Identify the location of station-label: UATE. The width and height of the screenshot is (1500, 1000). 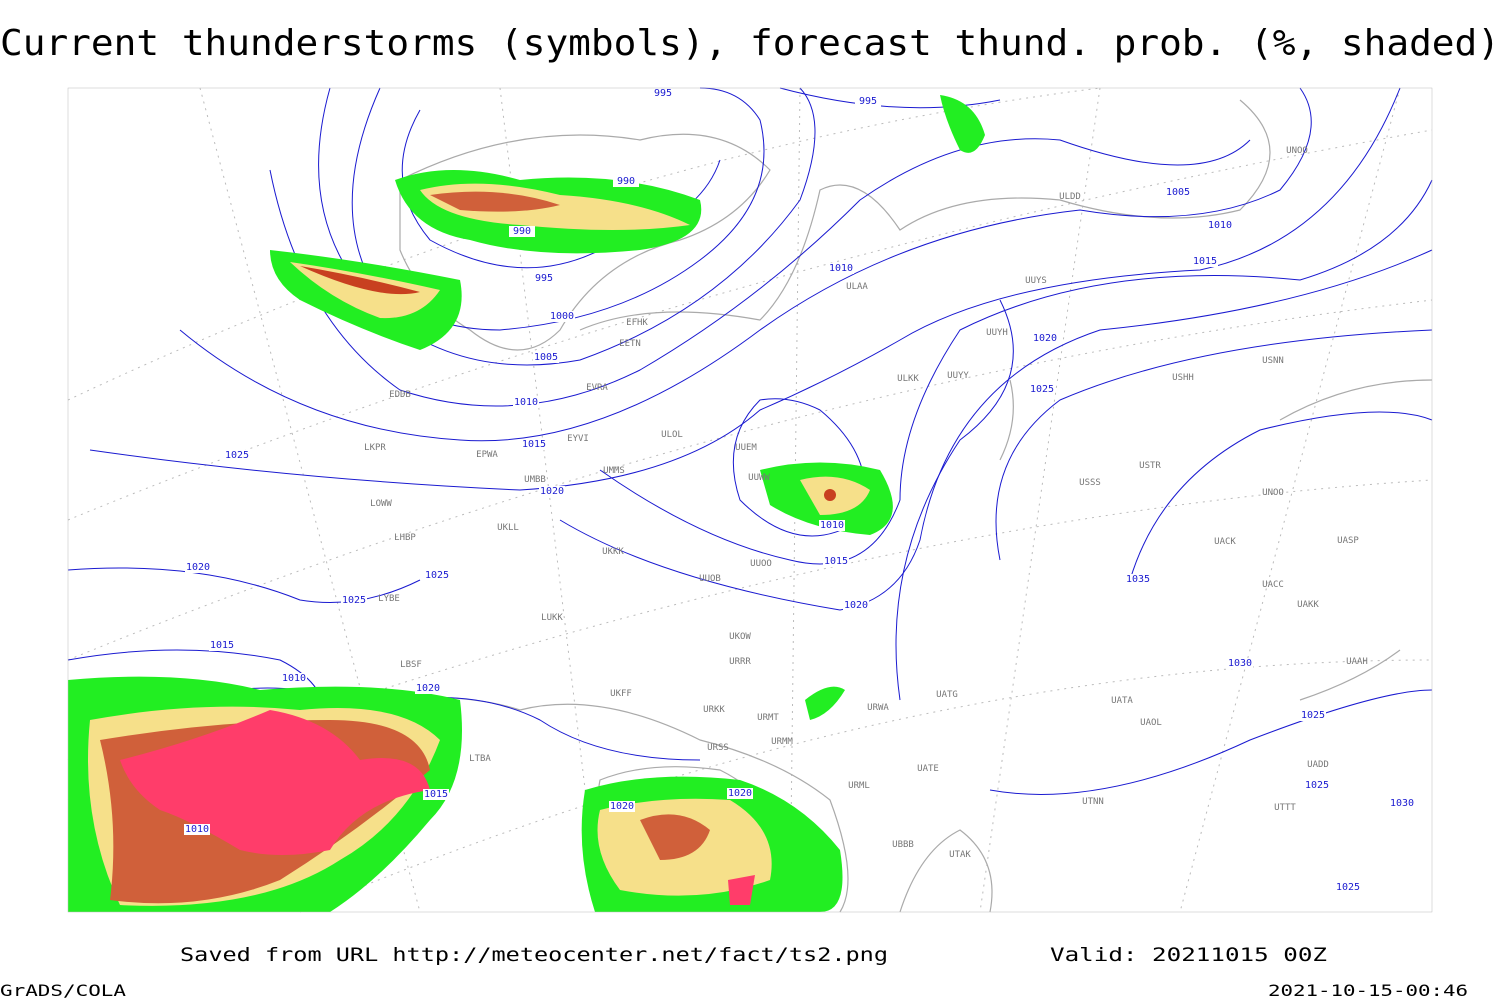
(928, 769).